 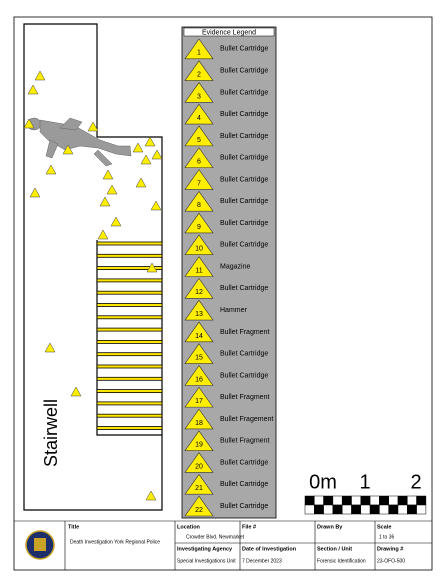 What do you see at coordinates (199, 96) in the screenshot?
I see `legend-number: 3` at bounding box center [199, 96].